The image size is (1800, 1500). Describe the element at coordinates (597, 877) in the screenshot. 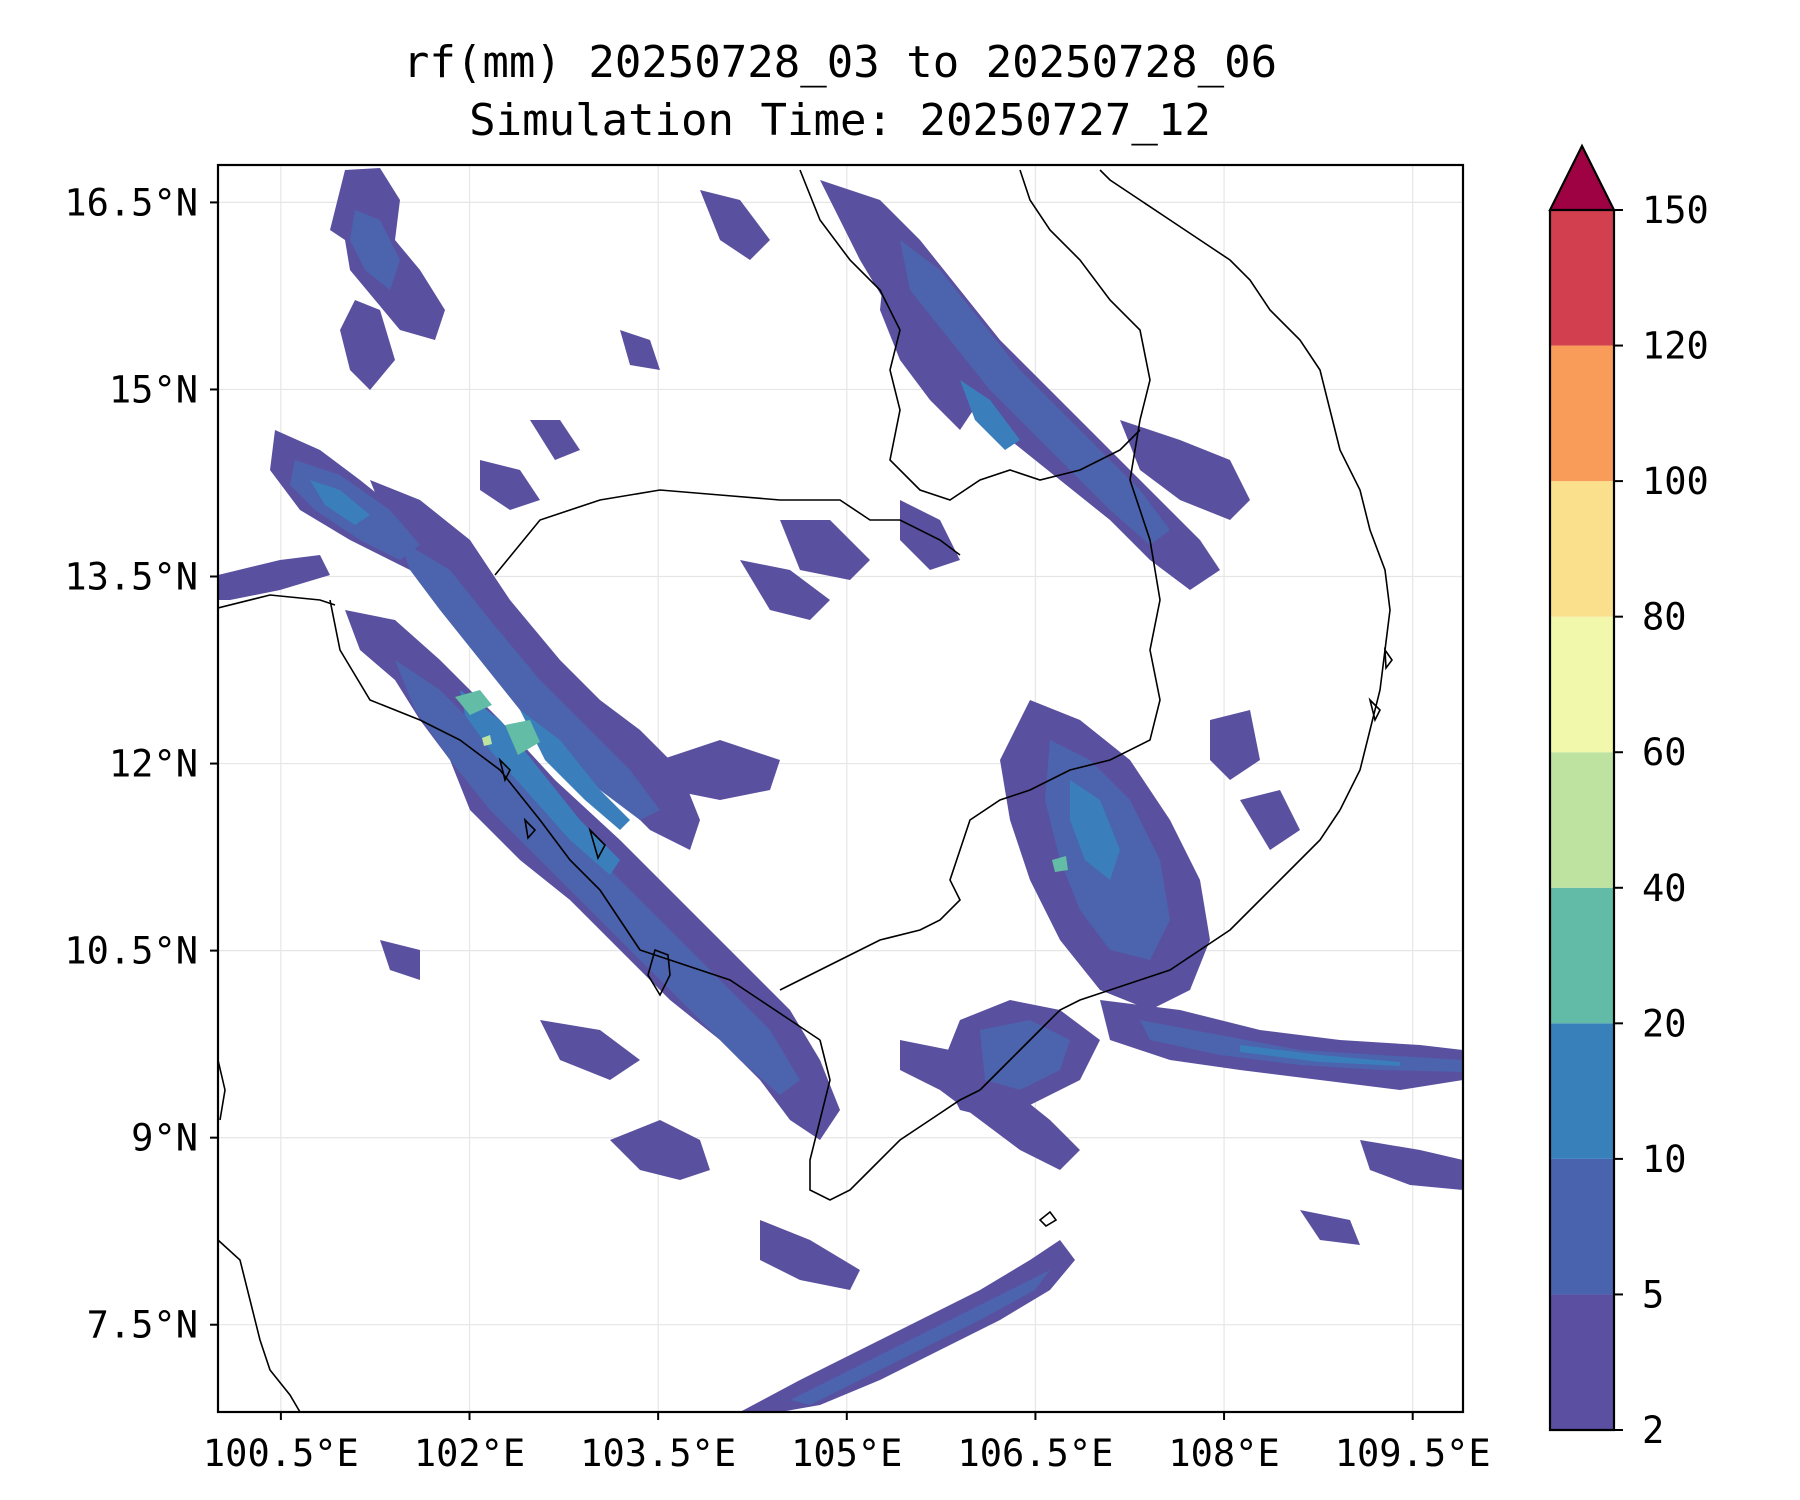

I see `rain-core-gulf` at that location.